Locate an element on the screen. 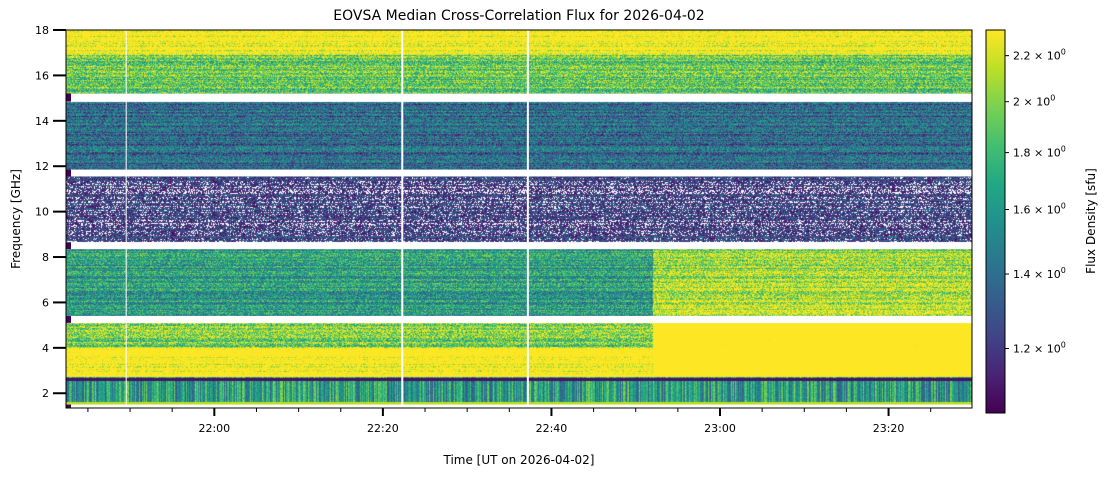 The height and width of the screenshot is (477, 1107). x-axis: 22:00 22:20 22:40 23:00 23:20 is located at coordinates (509, 421).